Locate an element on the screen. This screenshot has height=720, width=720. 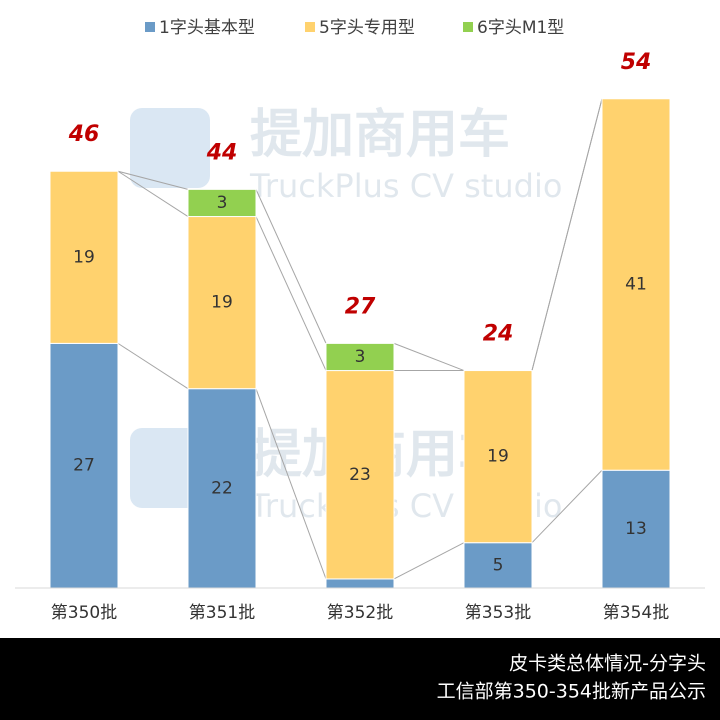
value-label: 5 is located at coordinates (498, 565).